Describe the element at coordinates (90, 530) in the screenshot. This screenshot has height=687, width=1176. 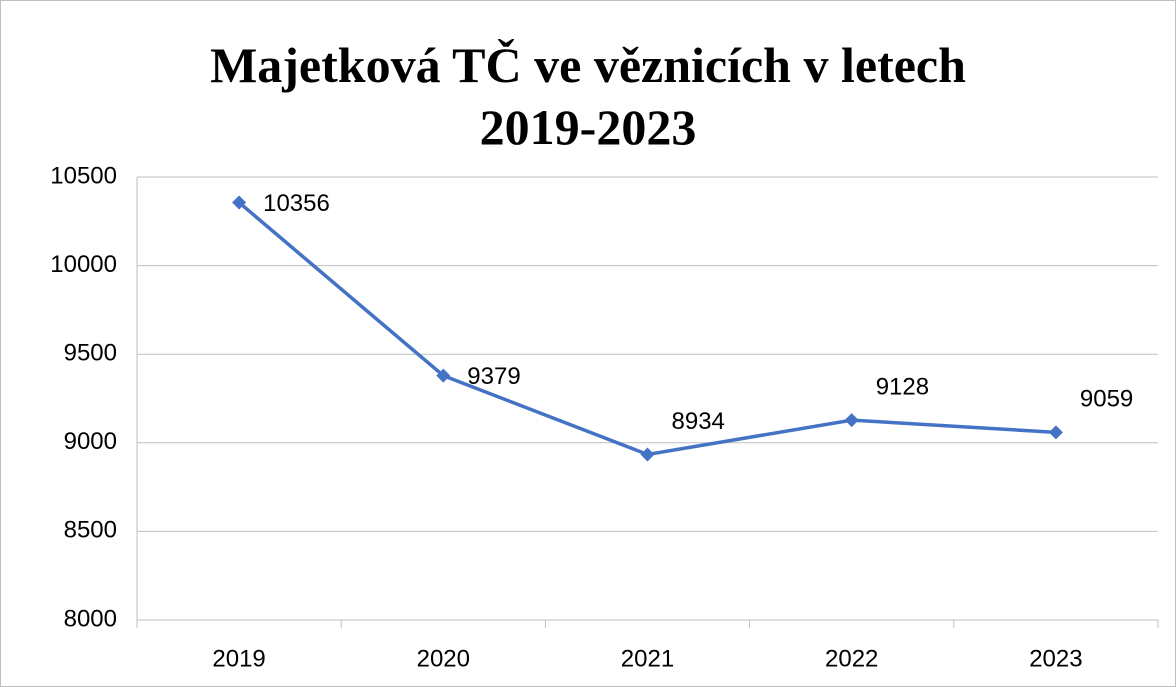
I see `y-tick-label: 8500` at that location.